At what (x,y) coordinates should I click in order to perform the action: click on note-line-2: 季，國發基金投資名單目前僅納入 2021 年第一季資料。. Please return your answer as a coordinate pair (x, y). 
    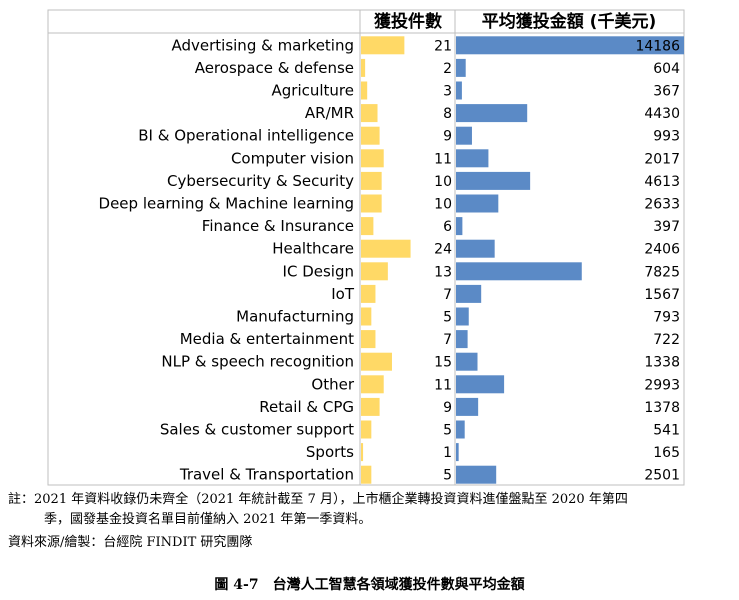
    Looking at the image, I should click on (208, 519).